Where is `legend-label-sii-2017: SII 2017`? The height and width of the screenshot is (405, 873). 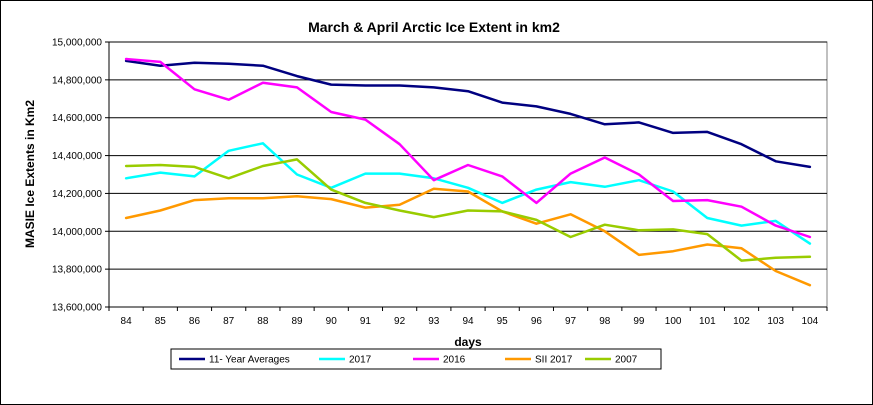 legend-label-sii-2017: SII 2017 is located at coordinates (554, 360).